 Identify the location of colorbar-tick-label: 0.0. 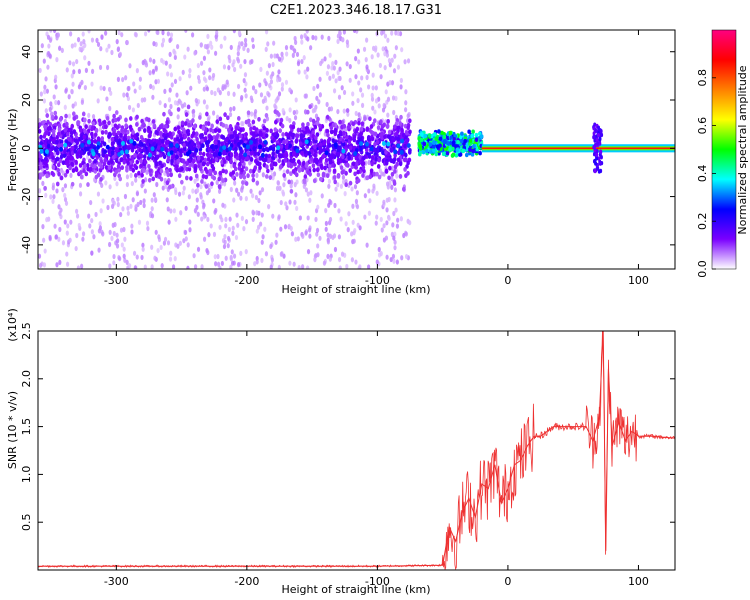
(702, 269).